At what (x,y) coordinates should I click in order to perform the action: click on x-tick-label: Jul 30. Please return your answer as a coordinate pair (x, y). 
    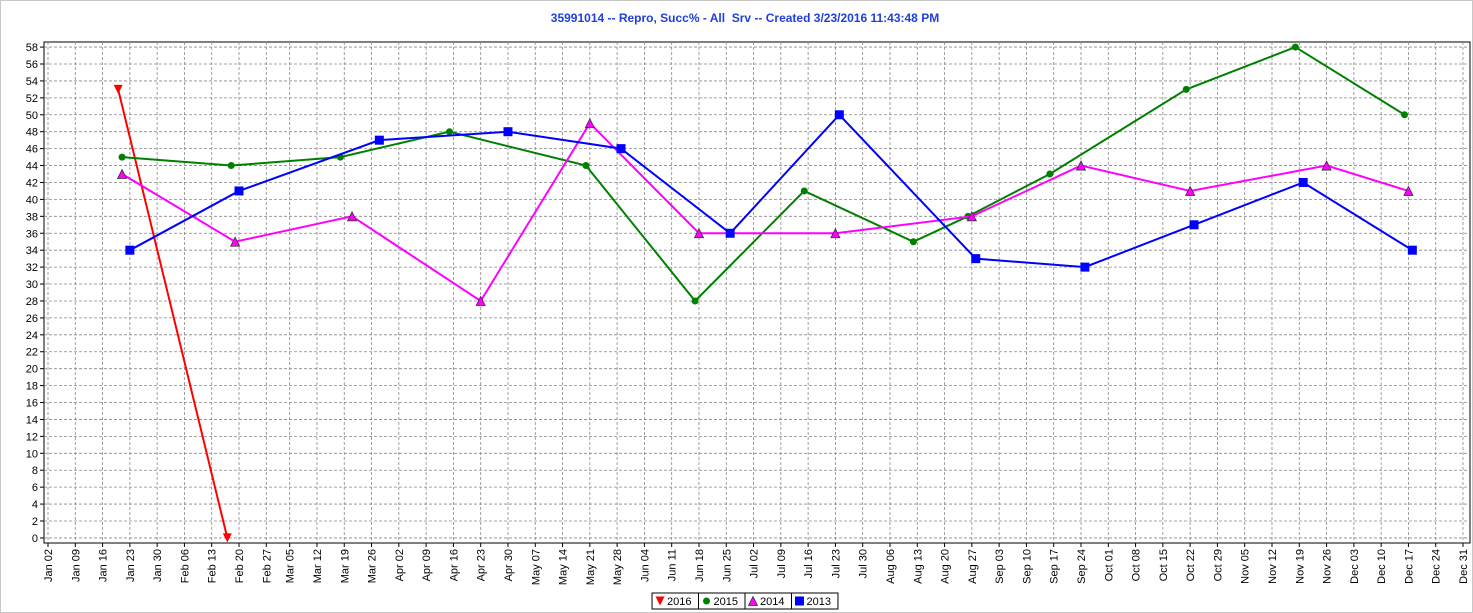
    Looking at the image, I should click on (864, 563).